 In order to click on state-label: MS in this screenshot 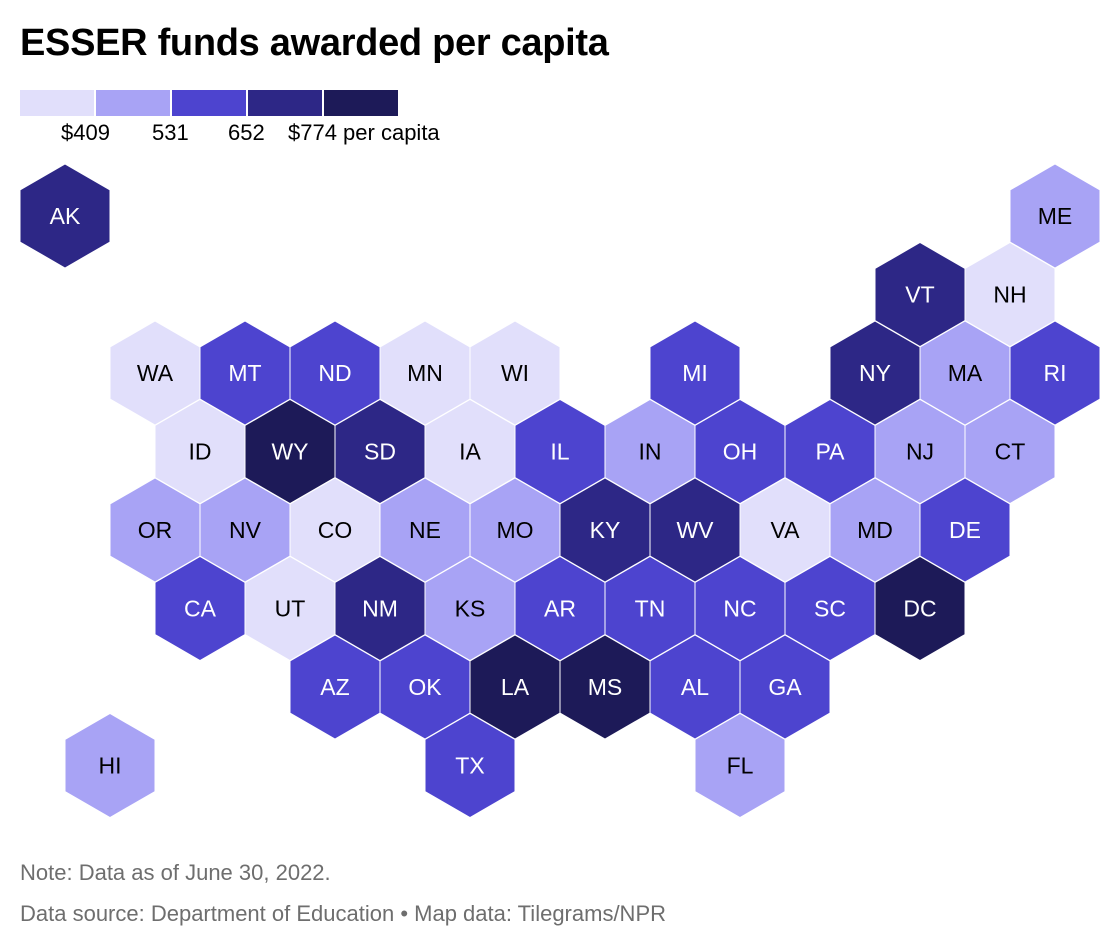, I will do `click(605, 687)`.